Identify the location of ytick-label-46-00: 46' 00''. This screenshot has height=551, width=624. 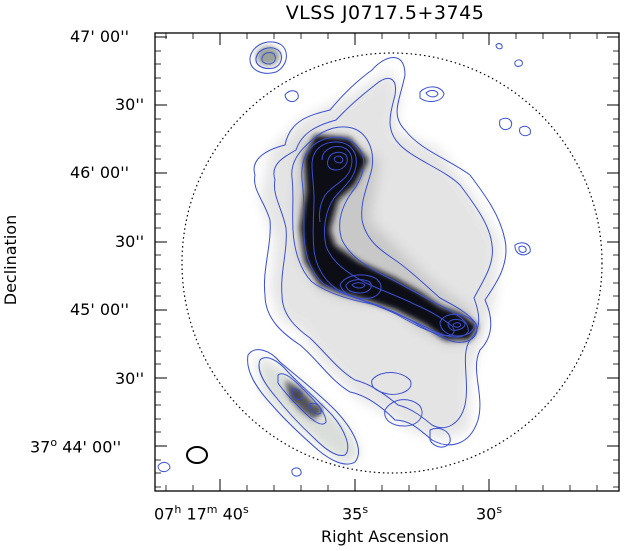
(100, 172).